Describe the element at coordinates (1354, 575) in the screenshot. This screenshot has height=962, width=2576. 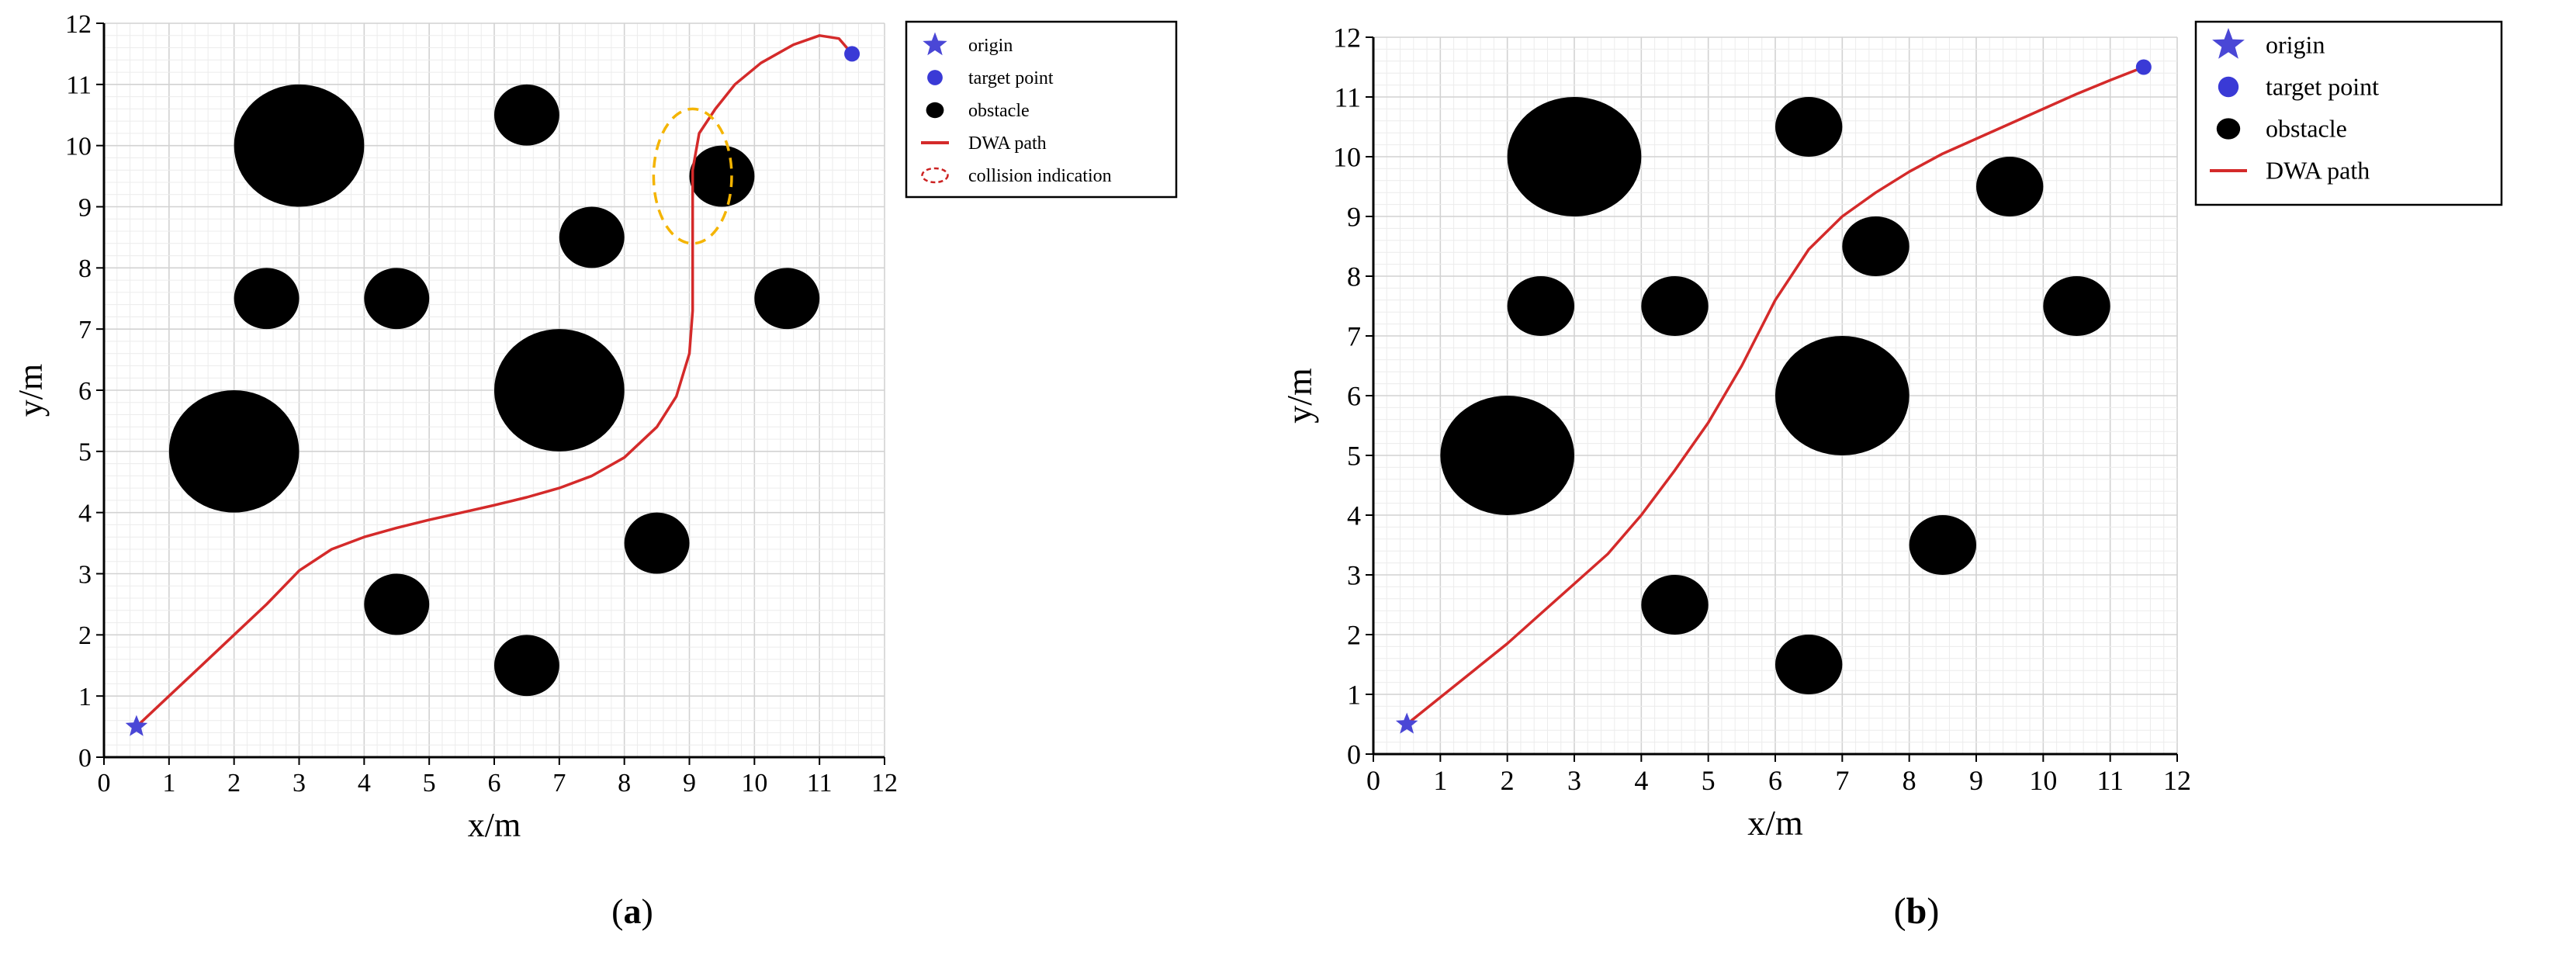
I see `y-tick-label: 3` at that location.